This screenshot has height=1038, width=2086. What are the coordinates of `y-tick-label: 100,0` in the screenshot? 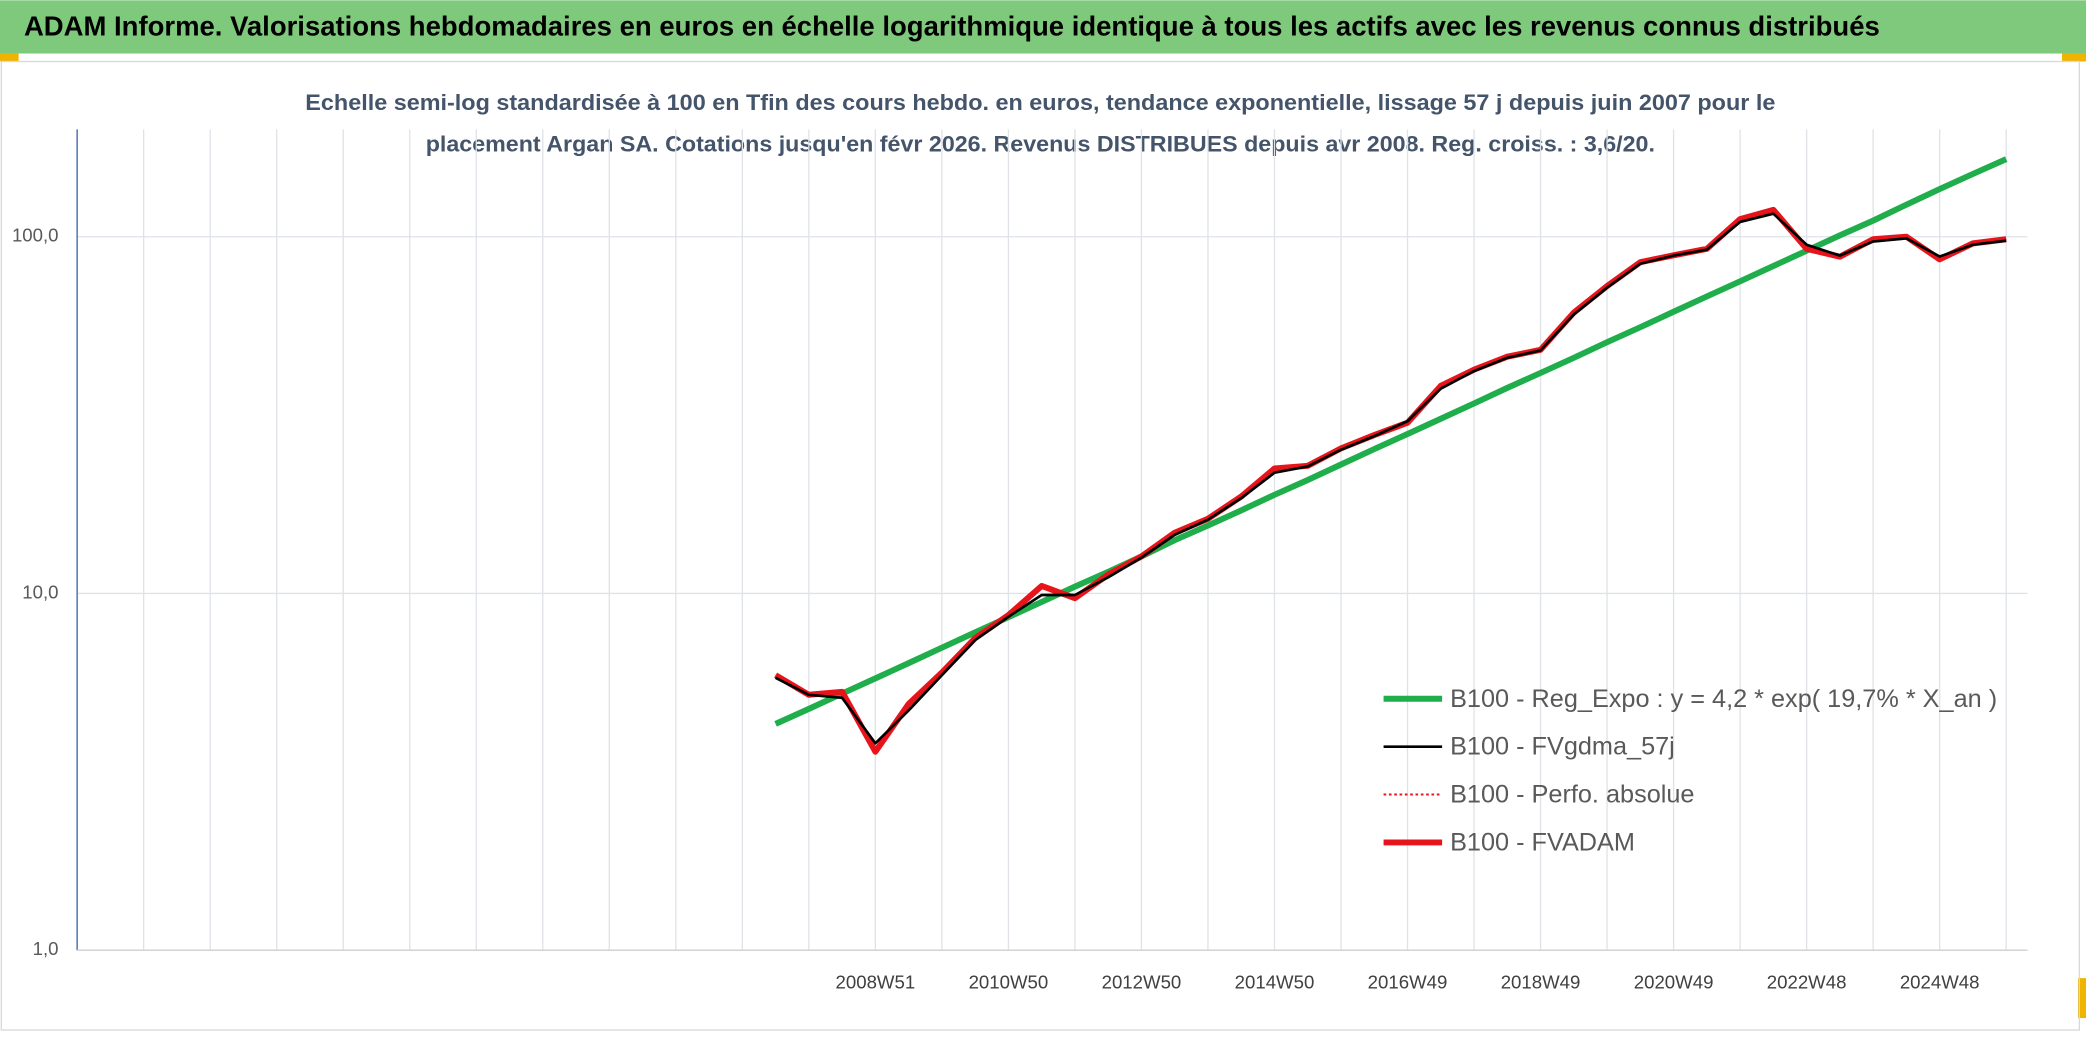 It's located at (35, 235).